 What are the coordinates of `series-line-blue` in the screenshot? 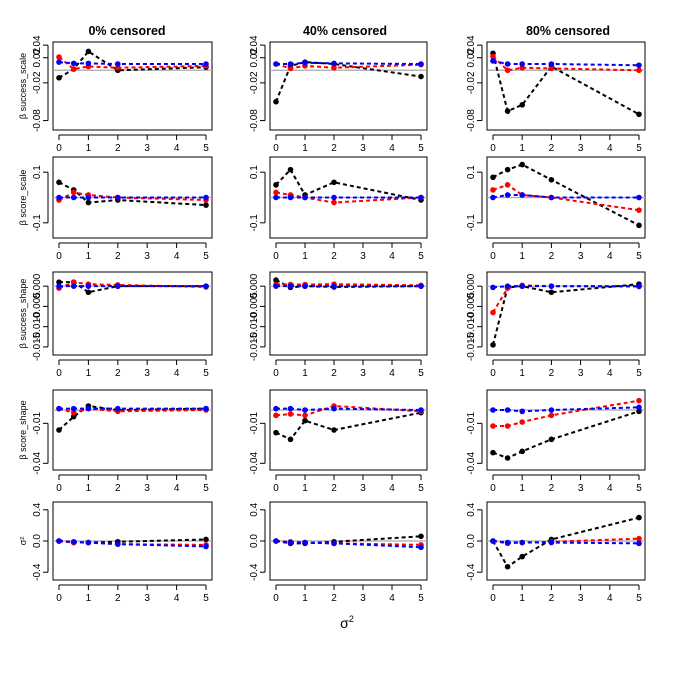 It's located at (349, 63).